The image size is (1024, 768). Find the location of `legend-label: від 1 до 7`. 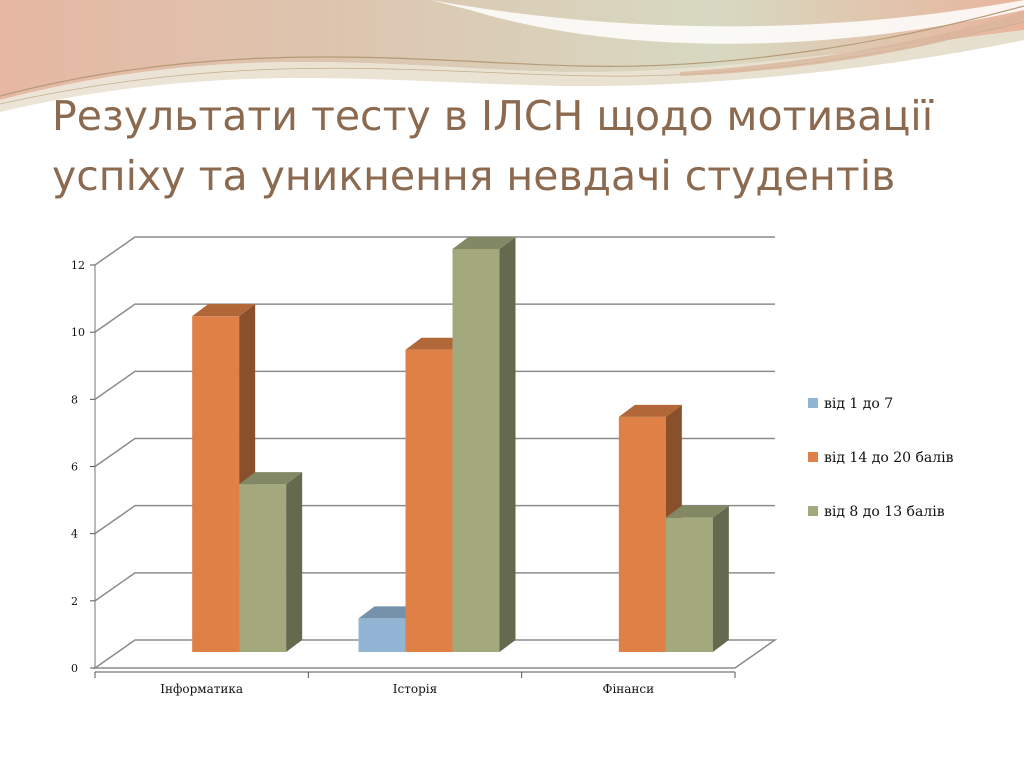

legend-label: від 1 до 7 is located at coordinates (858, 404).